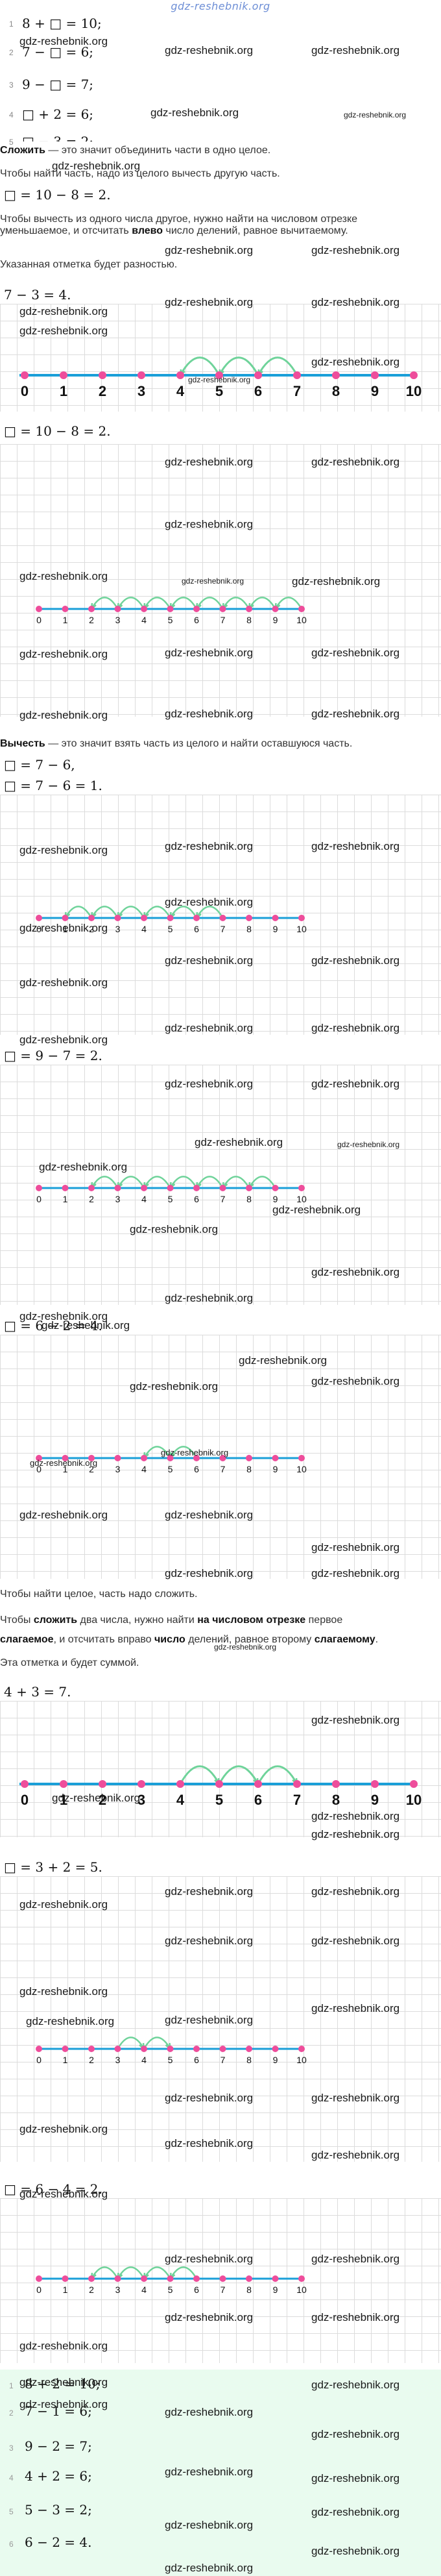 The height and width of the screenshot is (2576, 441). What do you see at coordinates (58, 2510) in the screenshot?
I see `answer-text: 5 − 3 = 2;` at bounding box center [58, 2510].